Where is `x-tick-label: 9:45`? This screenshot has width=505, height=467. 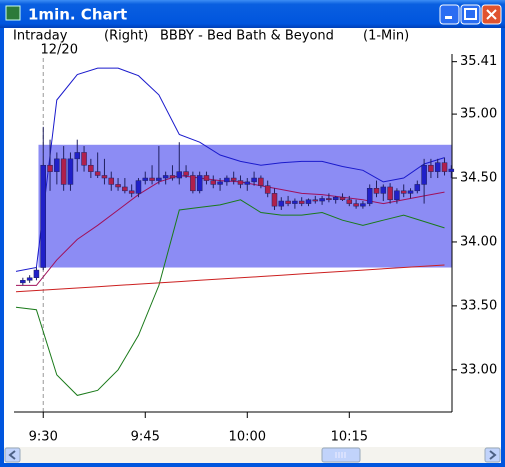 x-tick-label: 9:45 is located at coordinates (145, 437).